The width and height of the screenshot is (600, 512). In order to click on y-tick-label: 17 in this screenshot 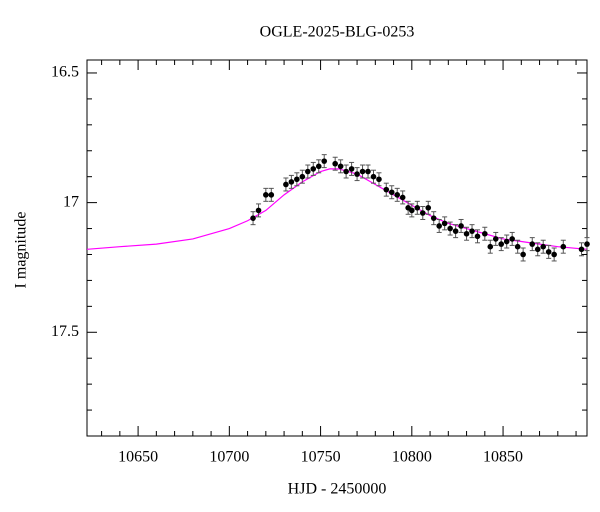, I will do `click(71, 201)`.